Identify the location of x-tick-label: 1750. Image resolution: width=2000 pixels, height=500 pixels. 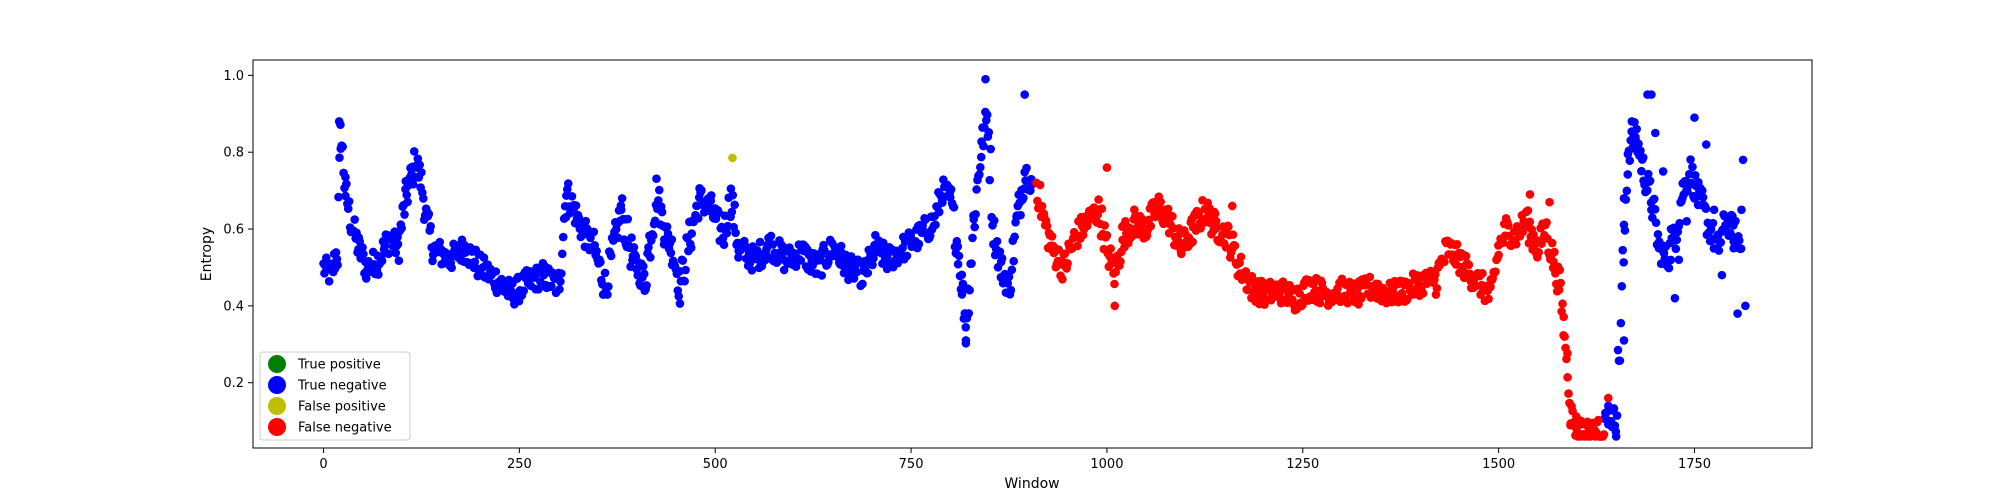
(1694, 464).